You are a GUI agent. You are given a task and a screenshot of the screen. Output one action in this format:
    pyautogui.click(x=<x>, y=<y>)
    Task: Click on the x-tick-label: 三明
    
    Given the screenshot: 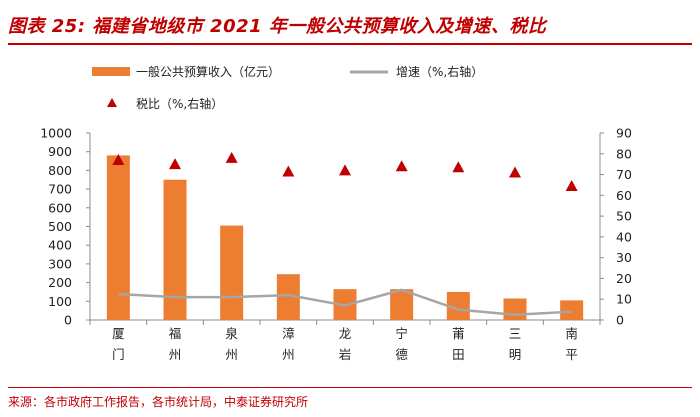 What is the action you would take?
    pyautogui.click(x=515, y=344)
    